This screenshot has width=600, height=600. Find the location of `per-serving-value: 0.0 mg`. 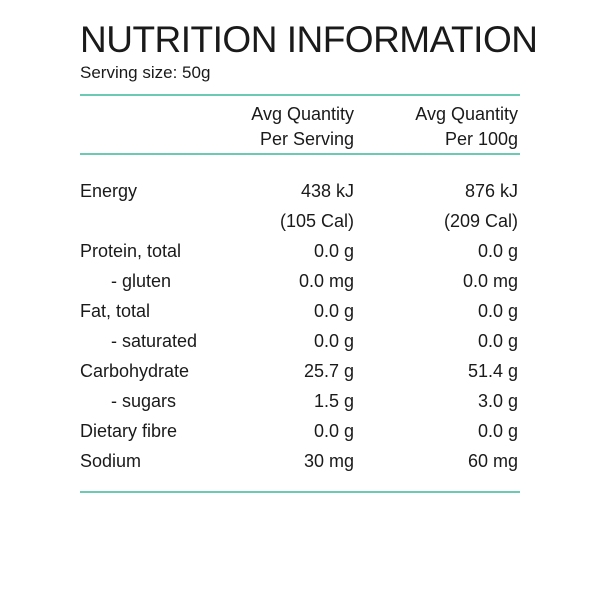

per-serving-value: 0.0 mg is located at coordinates (326, 281).